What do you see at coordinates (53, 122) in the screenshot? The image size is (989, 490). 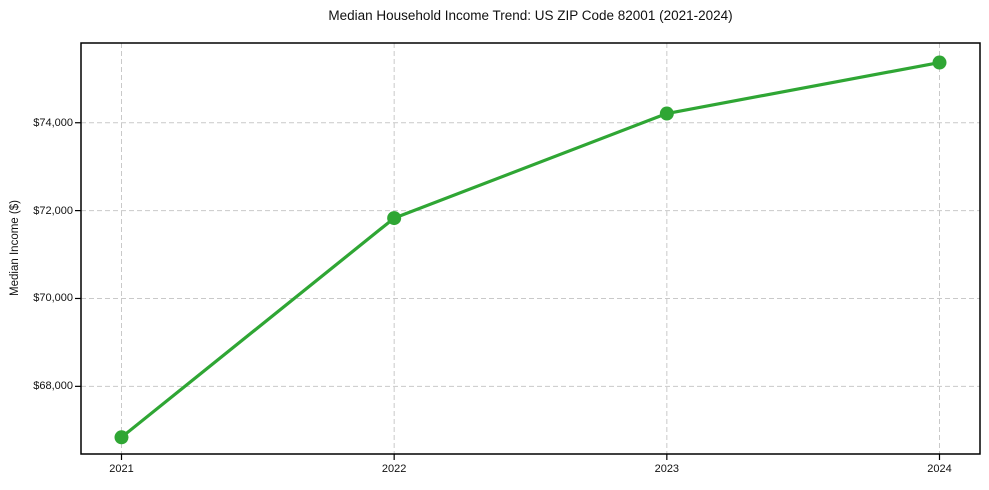 I see `y-tick-label-74000: $74,000` at bounding box center [53, 122].